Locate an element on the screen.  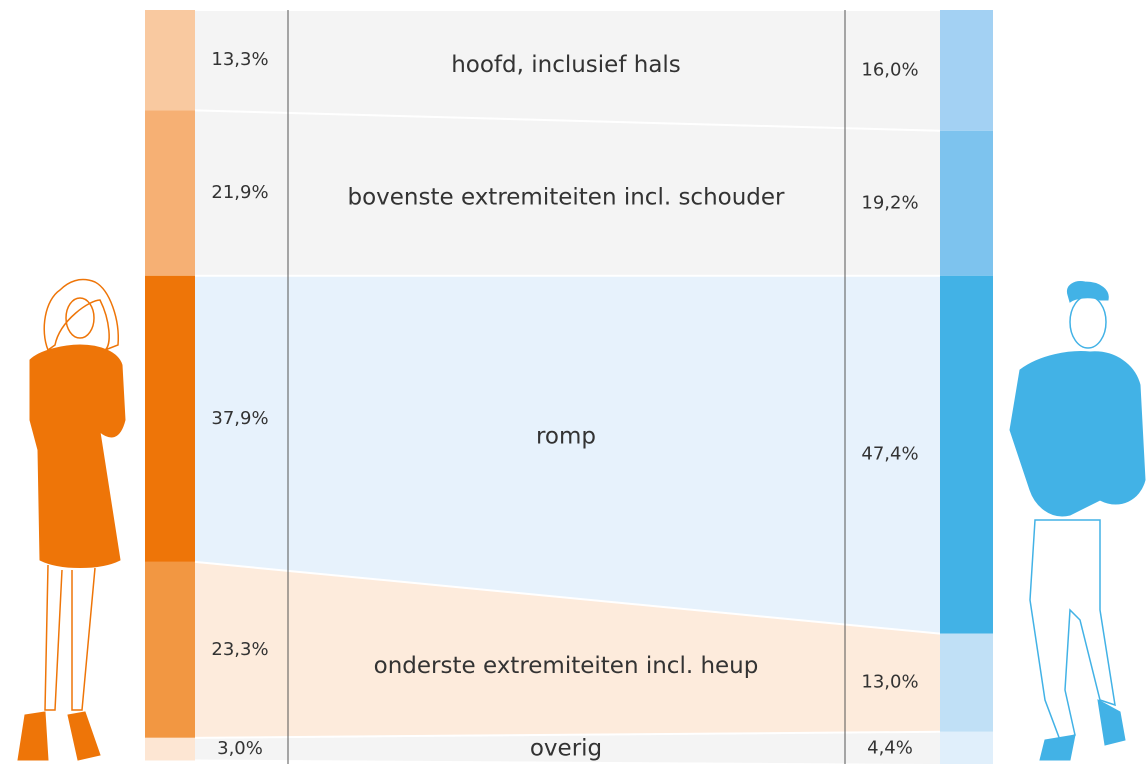
category-label: onderste extremiteiten incl. heup is located at coordinates (566, 666).